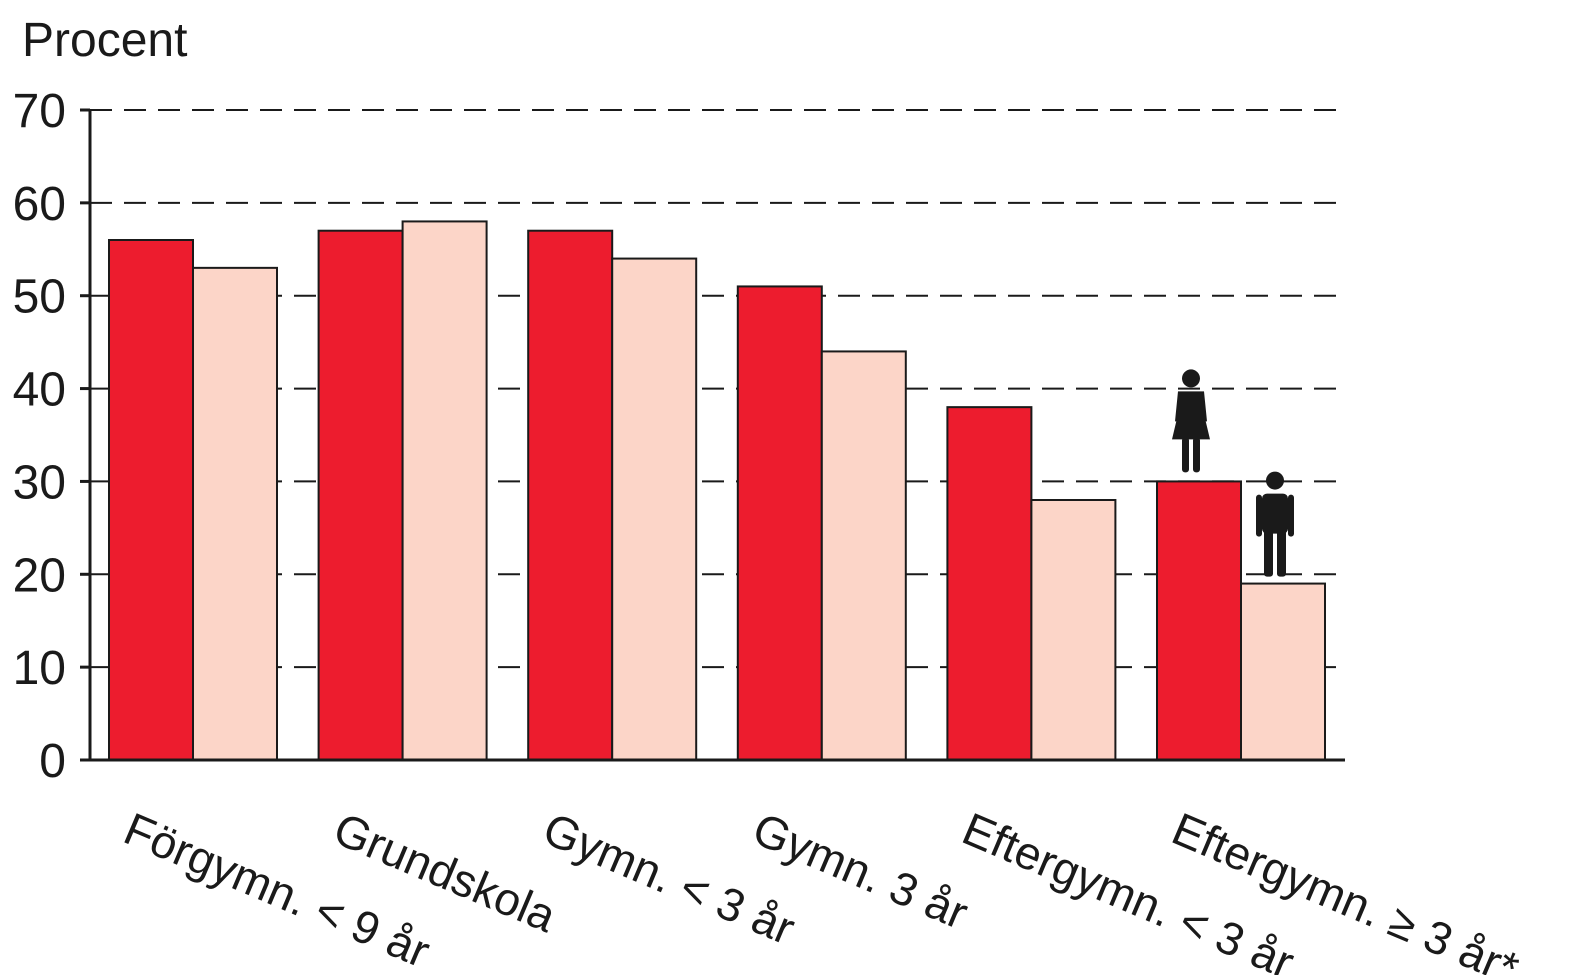 The height and width of the screenshot is (975, 1591). Describe the element at coordinates (39, 482) in the screenshot. I see `y-tick-label: 30` at that location.